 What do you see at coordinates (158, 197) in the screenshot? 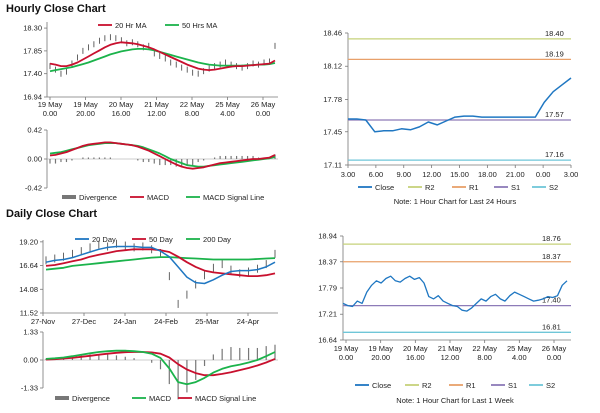
I see `hourly-macd-legend-label: MACD` at bounding box center [158, 197].